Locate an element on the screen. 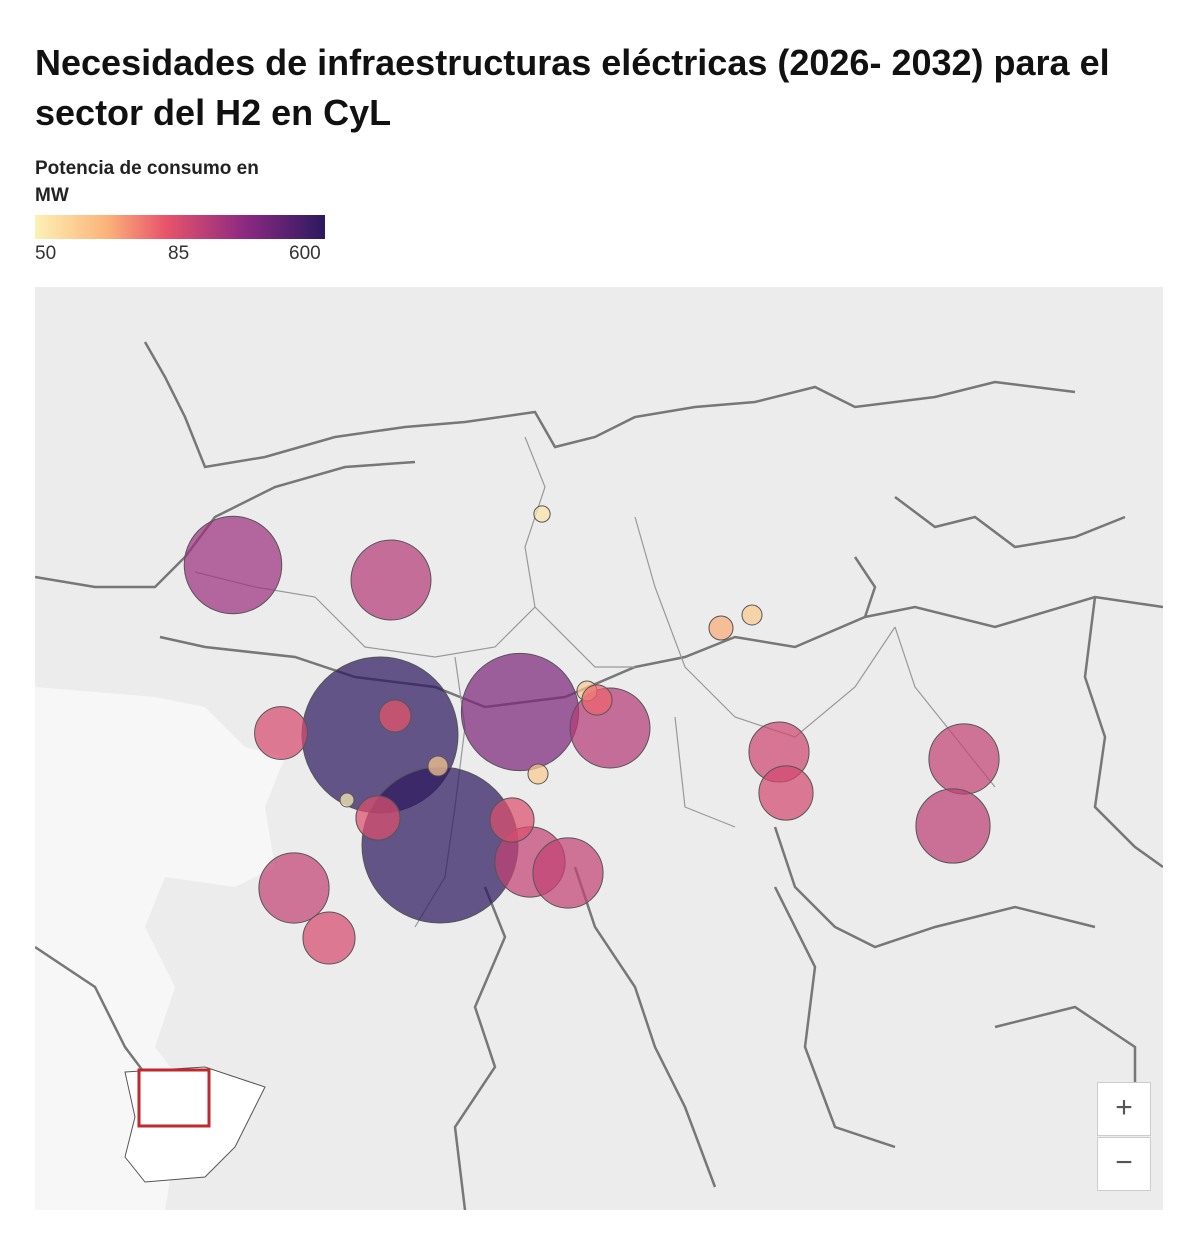 This screenshot has width=1200, height=1240. legend-tick: 85 is located at coordinates (179, 253).